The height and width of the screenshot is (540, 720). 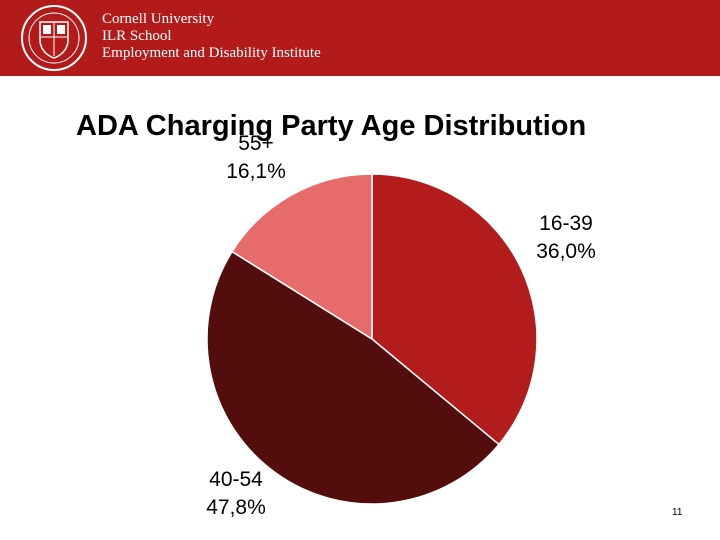 What do you see at coordinates (236, 507) in the screenshot?
I see `slice-value-40-54: 47,8%` at bounding box center [236, 507].